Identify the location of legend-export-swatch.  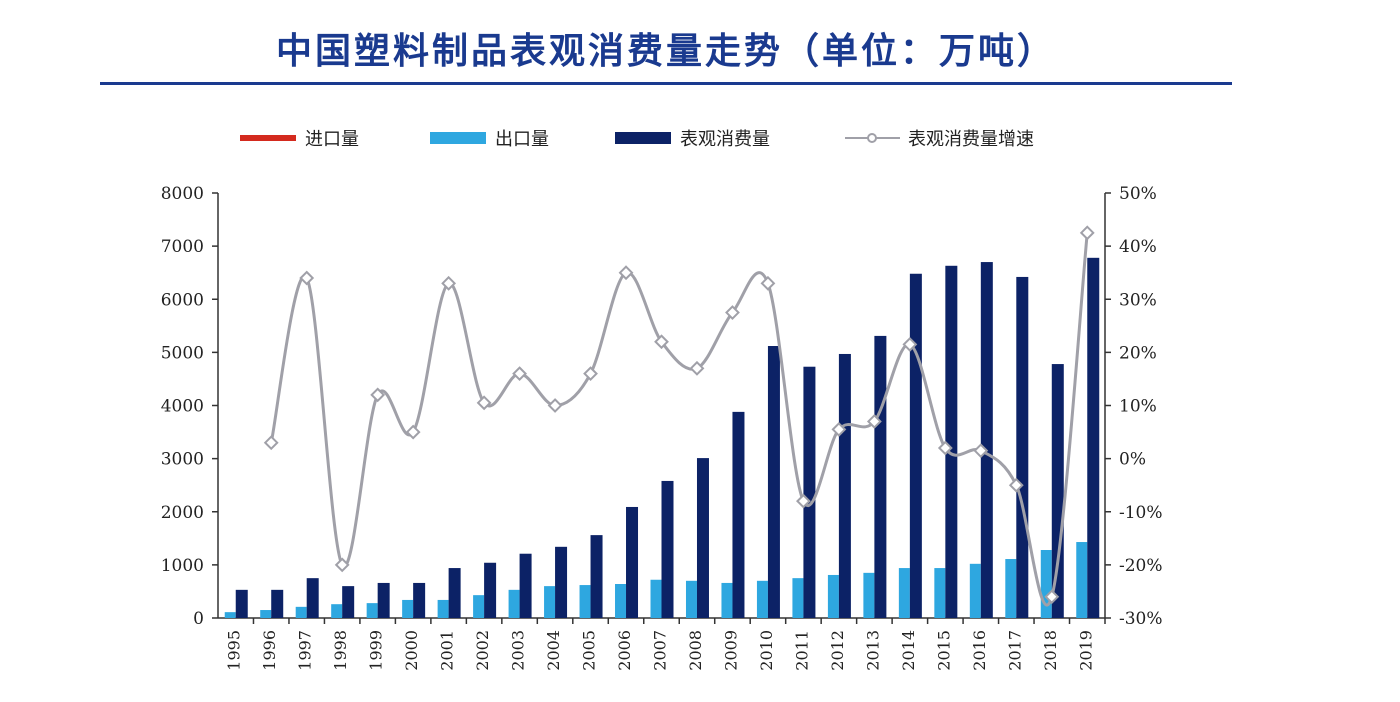
(458, 138).